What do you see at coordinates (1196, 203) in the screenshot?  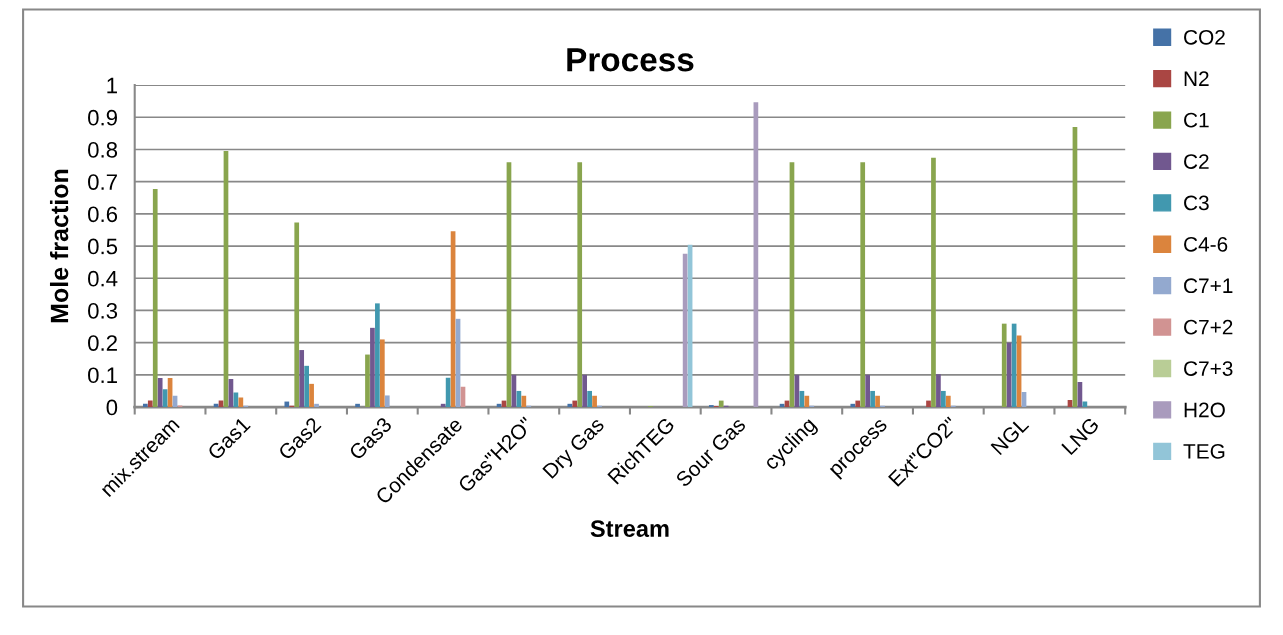 I see `legend-label: C3` at bounding box center [1196, 203].